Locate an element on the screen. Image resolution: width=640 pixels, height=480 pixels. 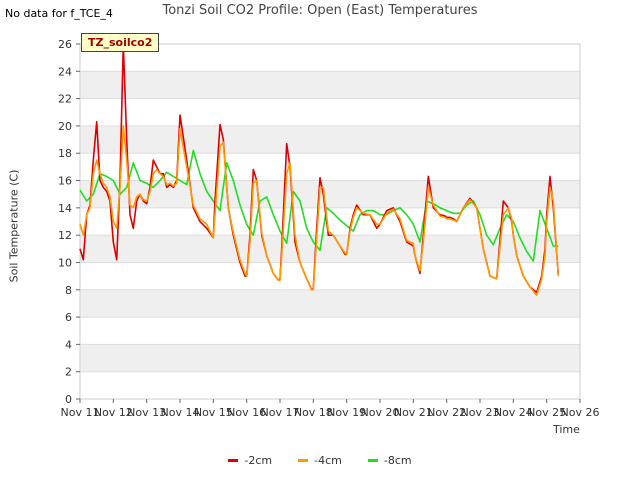
no-data-notice: No data for f_TCE_4 is located at coordinates (59, 13).